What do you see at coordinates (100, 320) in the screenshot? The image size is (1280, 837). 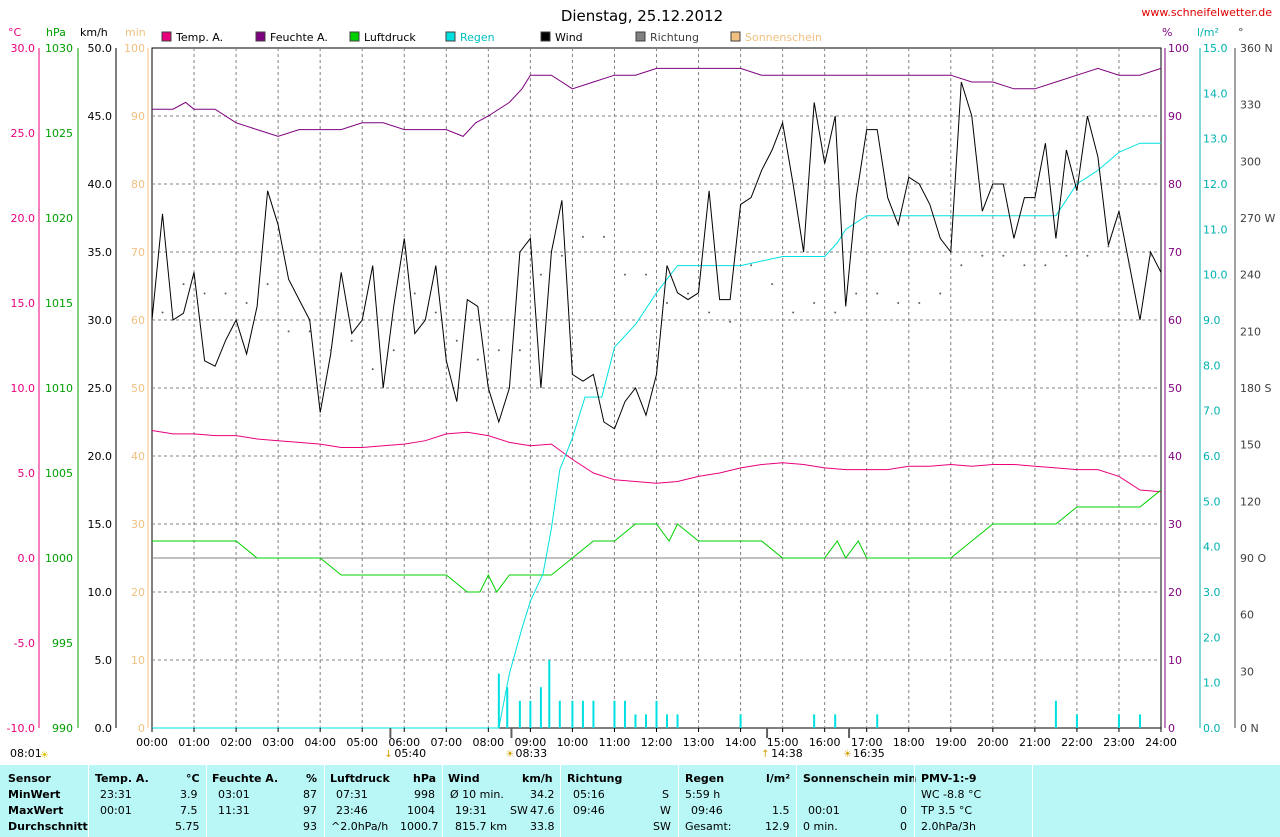 I see `wind-axis-tick: 30.0` at bounding box center [100, 320].